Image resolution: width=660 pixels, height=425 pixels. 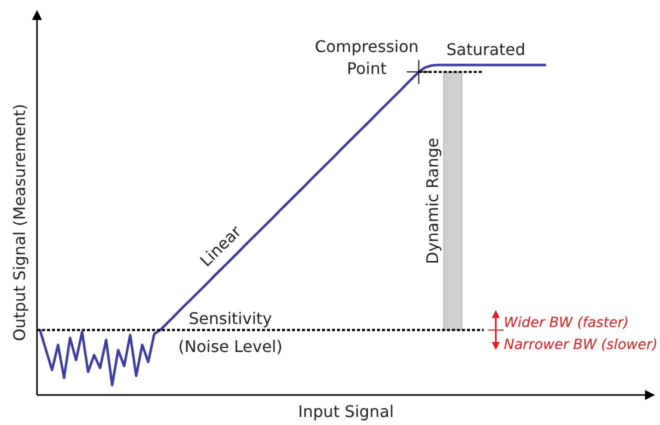 I want to click on annotation: Narrower BW (slower), so click(x=581, y=344).